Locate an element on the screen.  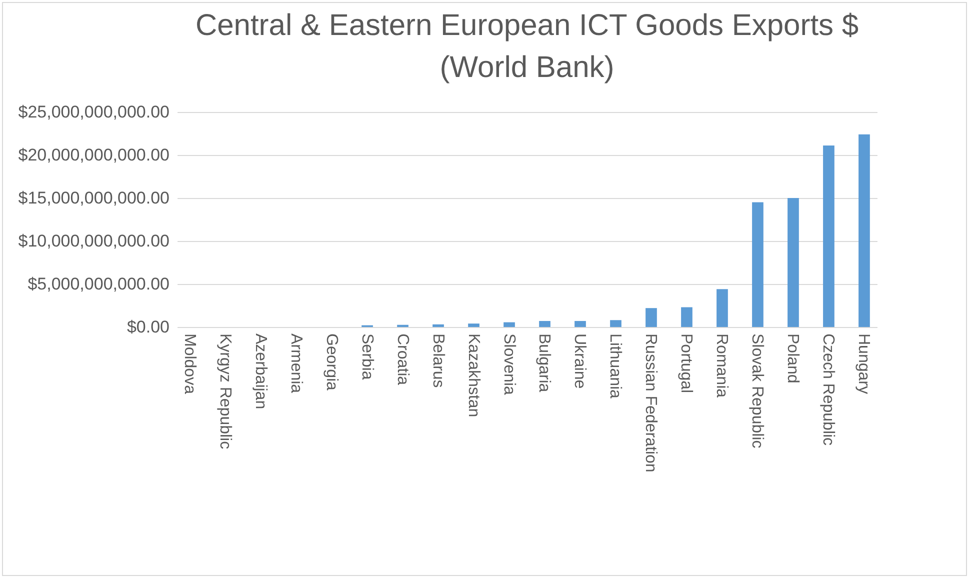
x-tick-label: Hungary is located at coordinates (863, 364).